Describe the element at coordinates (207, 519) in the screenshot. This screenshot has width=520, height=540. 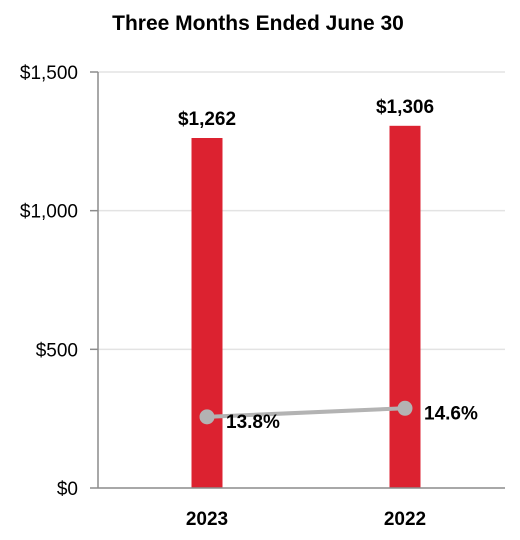
I see `x-tick-label: 2023` at that location.